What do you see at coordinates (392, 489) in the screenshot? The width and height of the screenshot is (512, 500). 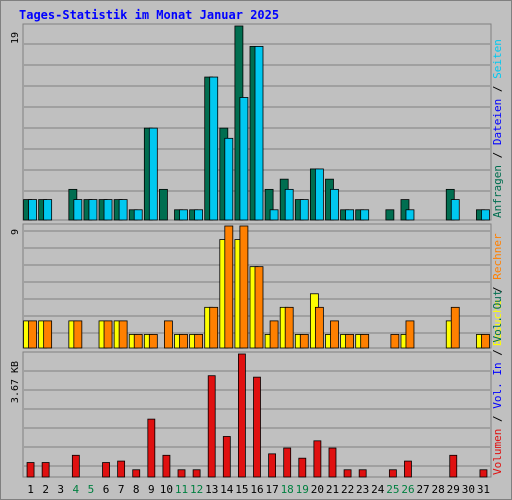 I see `x-tick-label: 25` at bounding box center [392, 489].